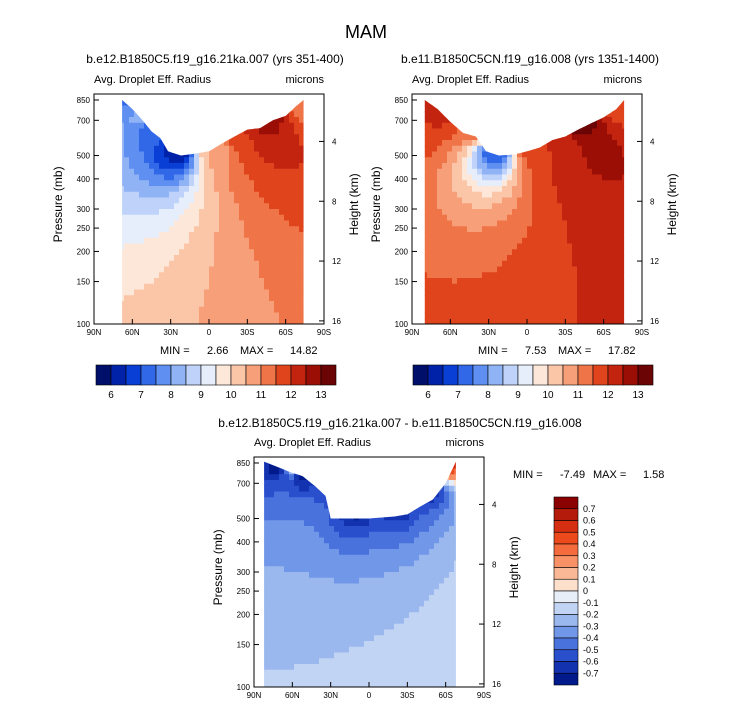 This screenshot has width=733, height=717. I want to click on units-label: microns, so click(464, 443).